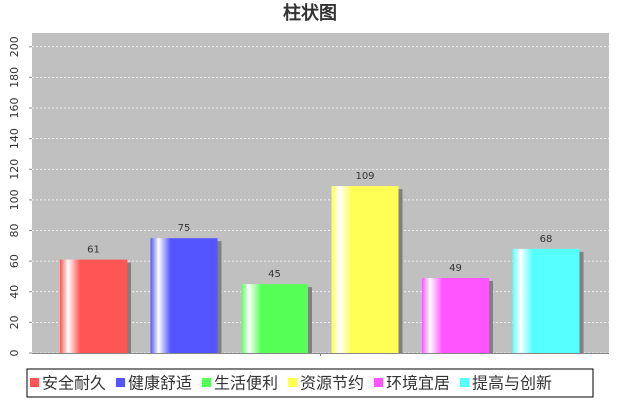  What do you see at coordinates (160, 383) in the screenshot?
I see `legend-label: 健康舒适` at bounding box center [160, 383].